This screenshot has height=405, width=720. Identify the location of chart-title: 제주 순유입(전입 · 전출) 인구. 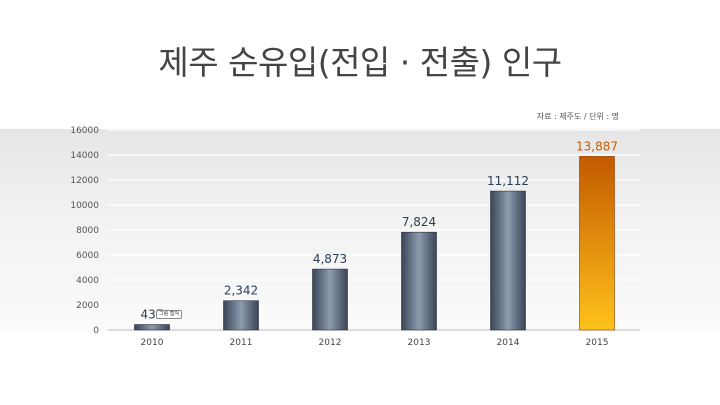
(360, 62).